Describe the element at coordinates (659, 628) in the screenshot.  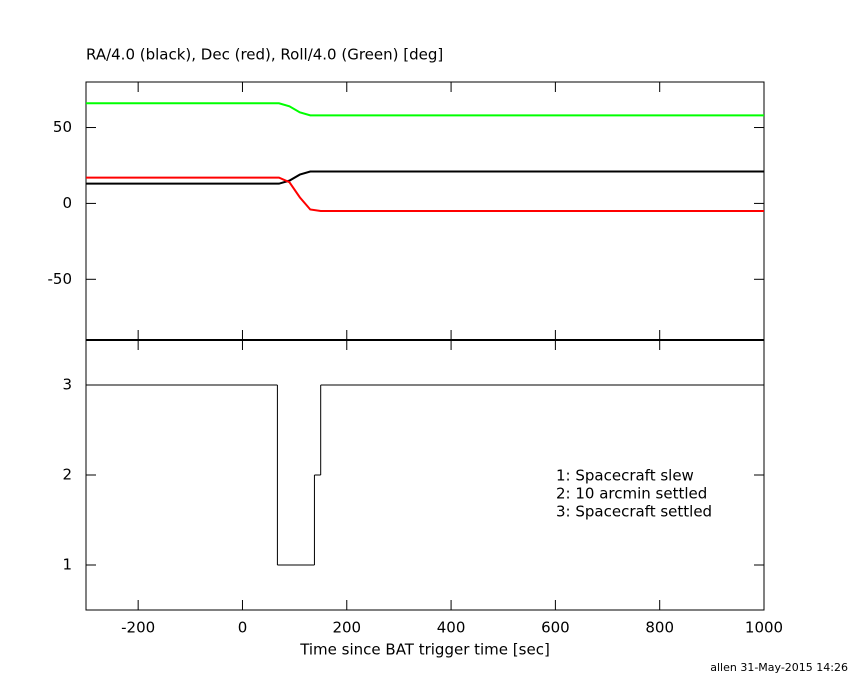
I see `x-tick-label: 800` at that location.